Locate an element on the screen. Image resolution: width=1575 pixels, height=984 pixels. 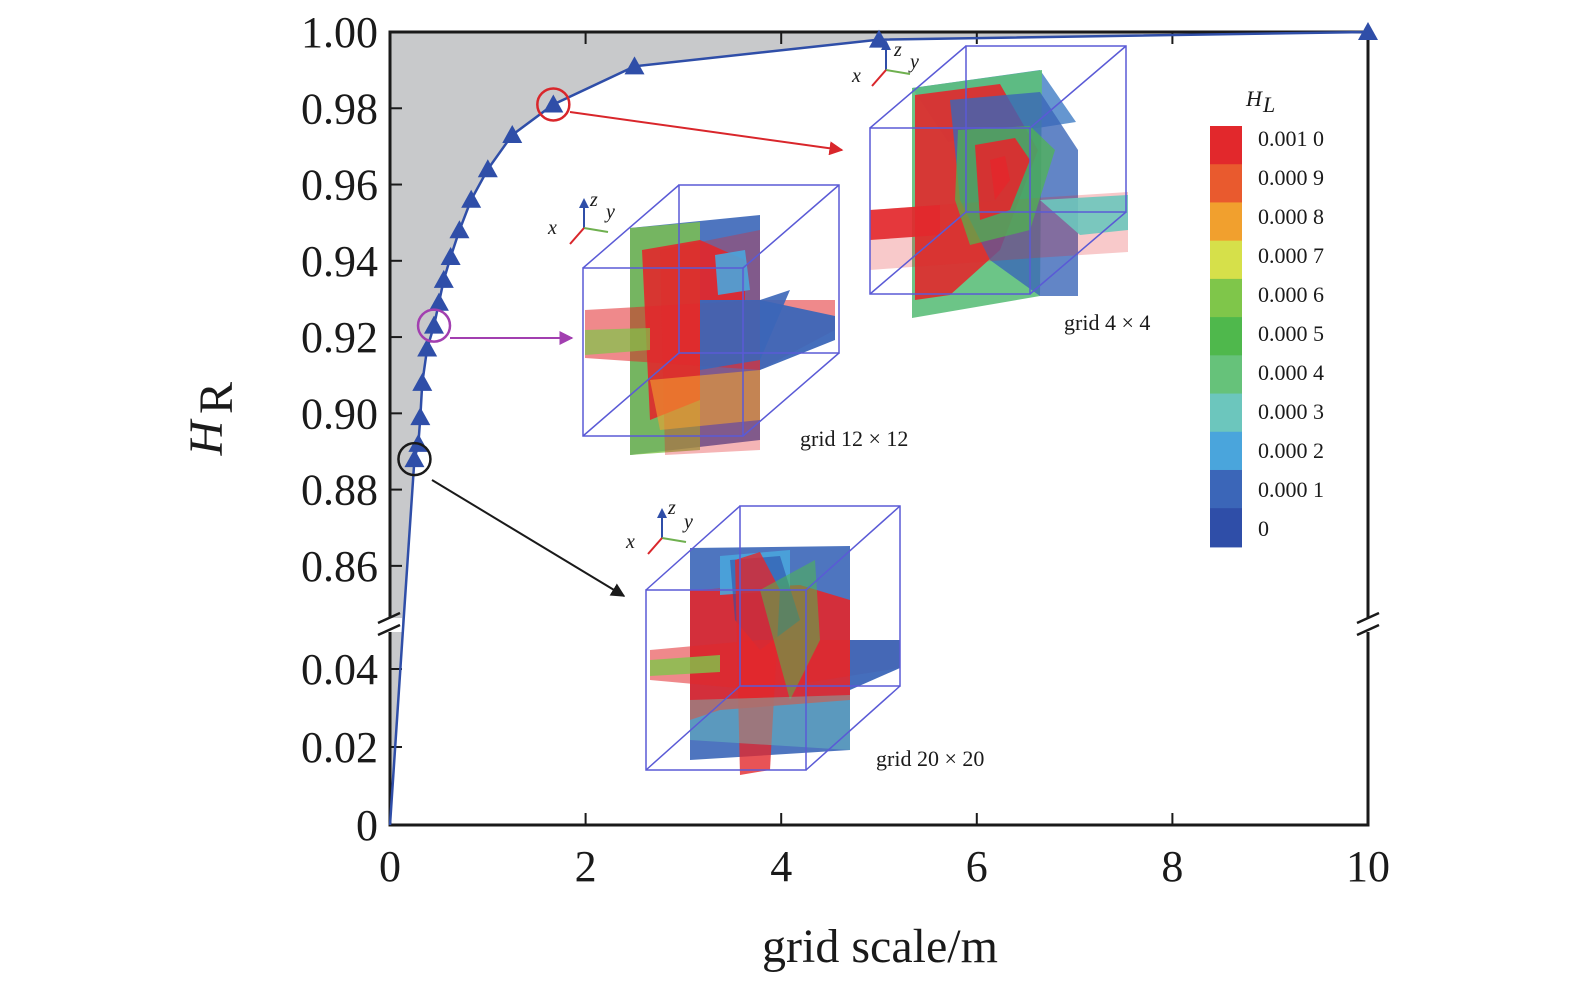
inset-grid-20: z y x grid 20 × 20 is located at coordinates (804, 636).